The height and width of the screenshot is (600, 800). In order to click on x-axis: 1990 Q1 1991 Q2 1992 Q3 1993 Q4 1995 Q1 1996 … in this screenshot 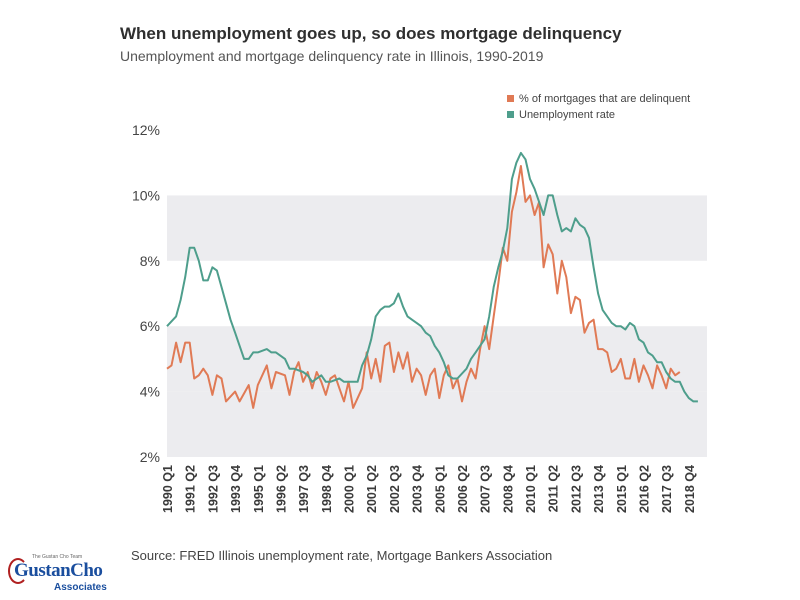, I will do `click(429, 489)`.